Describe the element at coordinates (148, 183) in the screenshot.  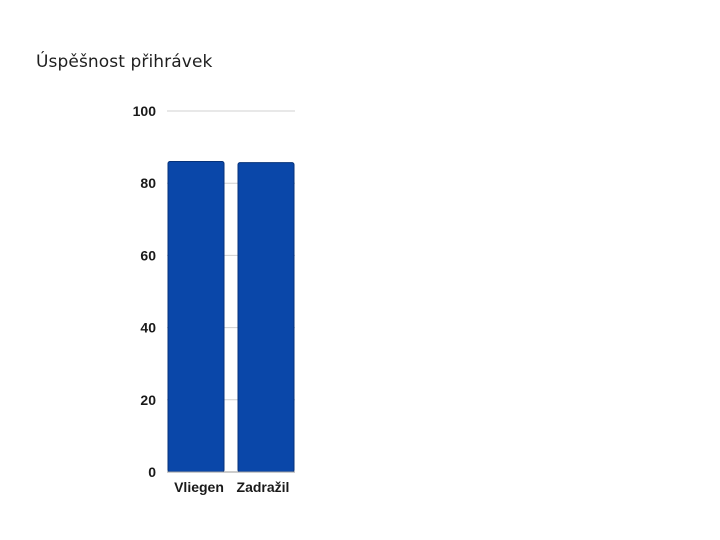
I see `y-tick-label: 80` at that location.